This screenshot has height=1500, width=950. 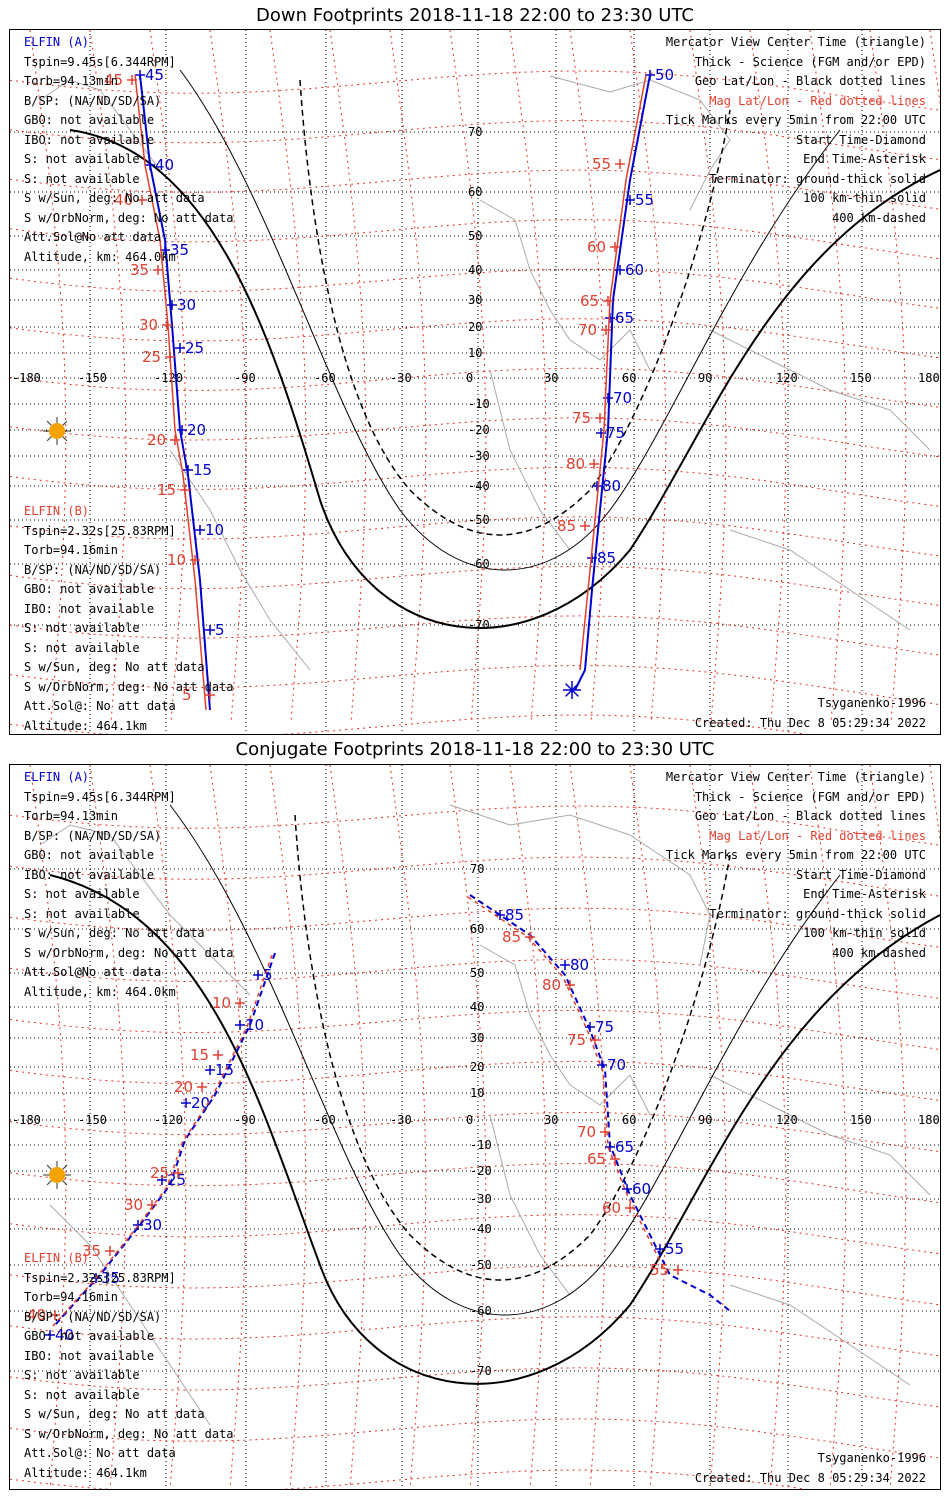 I want to click on legend-line: 400 km-dashed, so click(x=879, y=217).